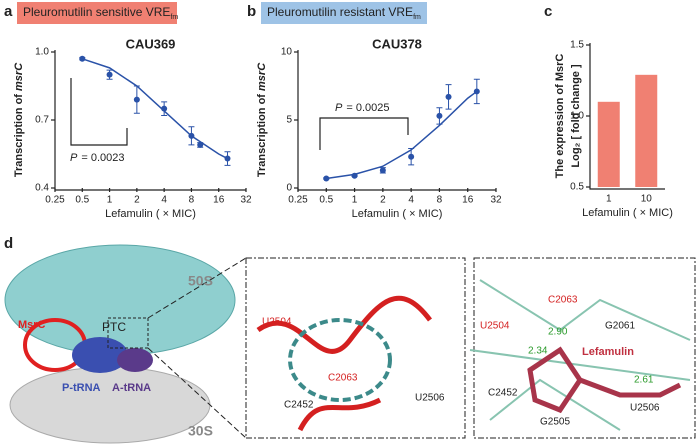 This screenshot has width=699, height=446. I want to click on panel-letter: c, so click(548, 11).